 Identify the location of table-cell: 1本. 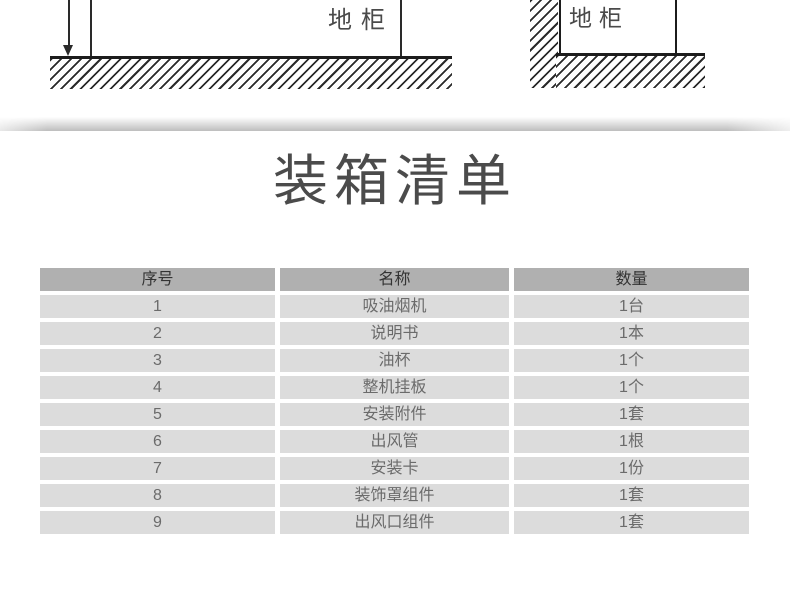
(631, 333).